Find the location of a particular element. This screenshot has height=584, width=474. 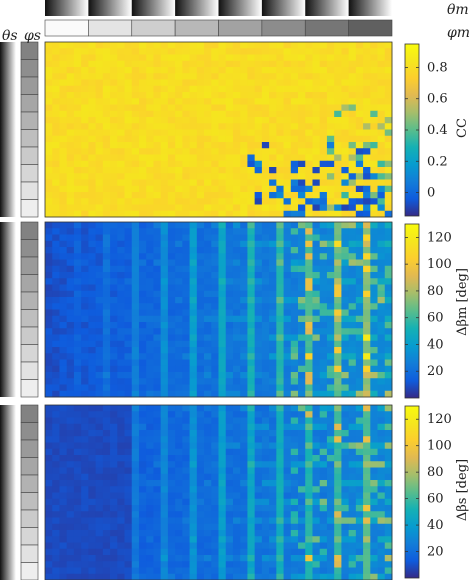

phi-s-strip-cell is located at coordinates (29, 103).